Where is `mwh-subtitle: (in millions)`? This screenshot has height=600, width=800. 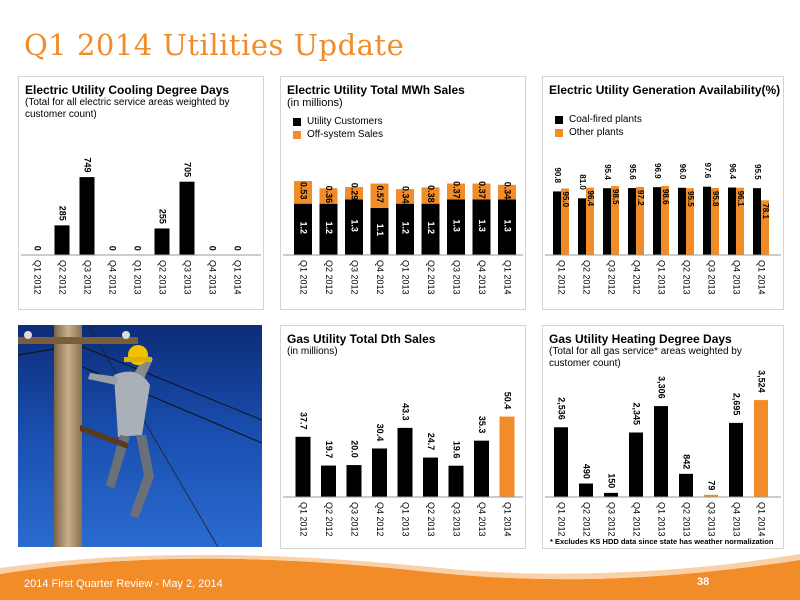 mwh-subtitle: (in millions) is located at coordinates (315, 103).